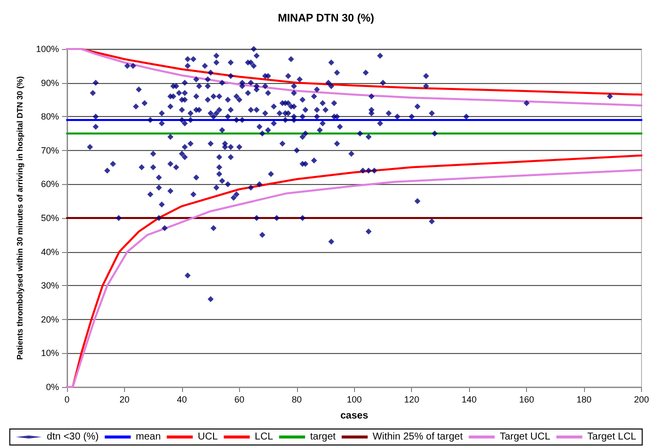  What do you see at coordinates (49, 319) in the screenshot?
I see `y-tick-label: 20%` at bounding box center [49, 319].